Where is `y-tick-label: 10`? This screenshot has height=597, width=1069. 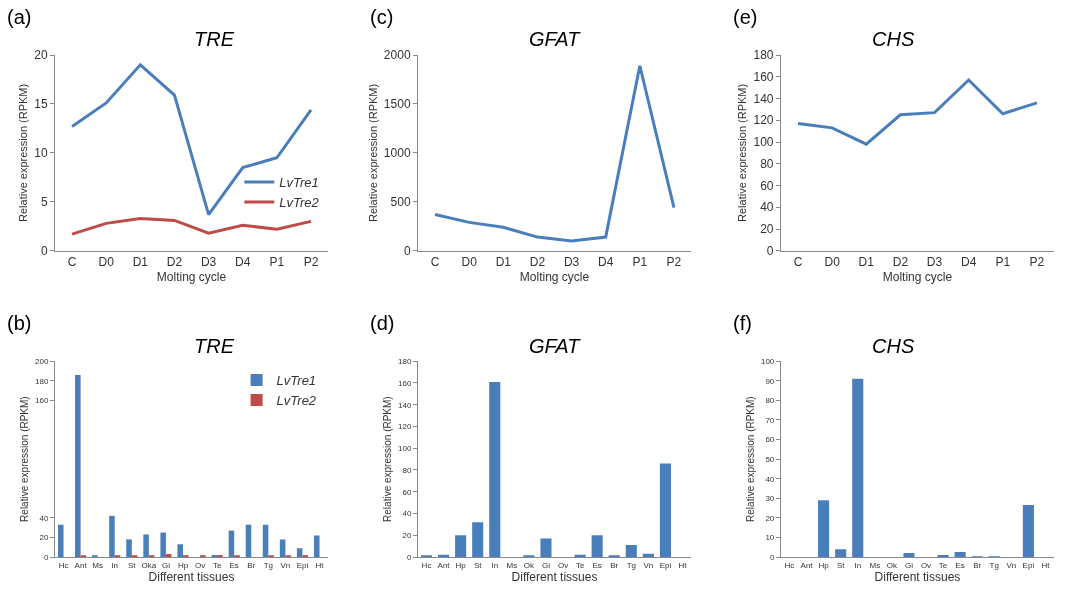 y-tick-label: 10 is located at coordinates (770, 538).